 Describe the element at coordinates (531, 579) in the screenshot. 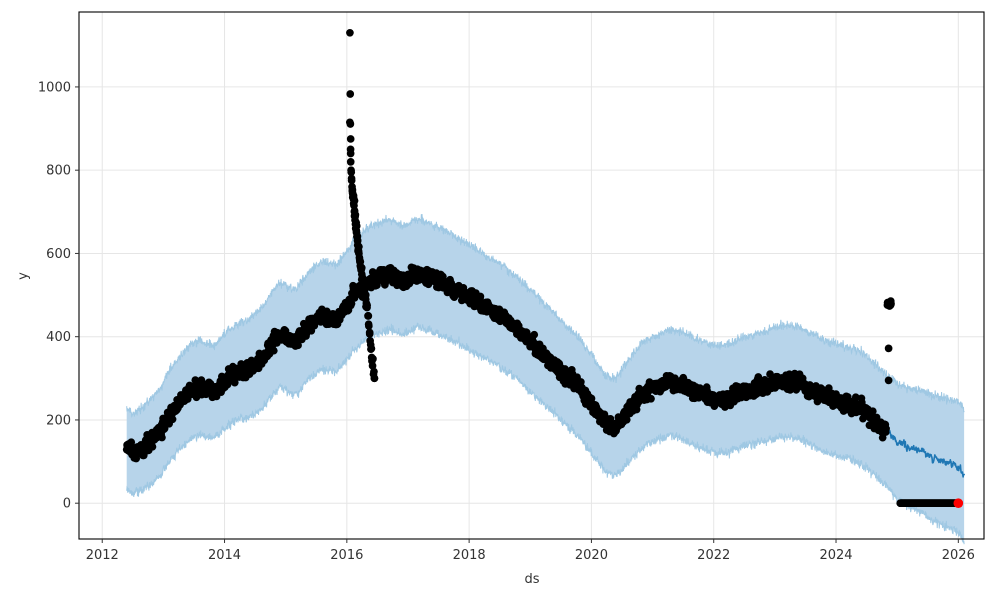

I see `x-axis-label: ds` at that location.